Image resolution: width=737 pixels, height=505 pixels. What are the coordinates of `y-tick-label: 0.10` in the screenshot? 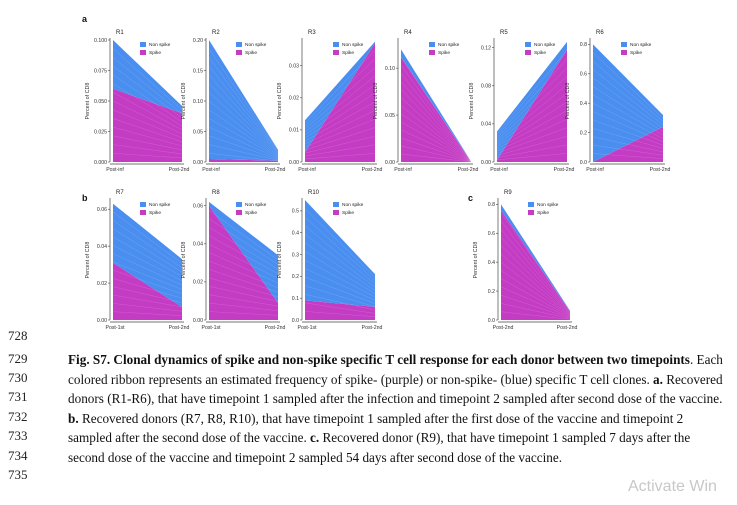 It's located at (390, 69).